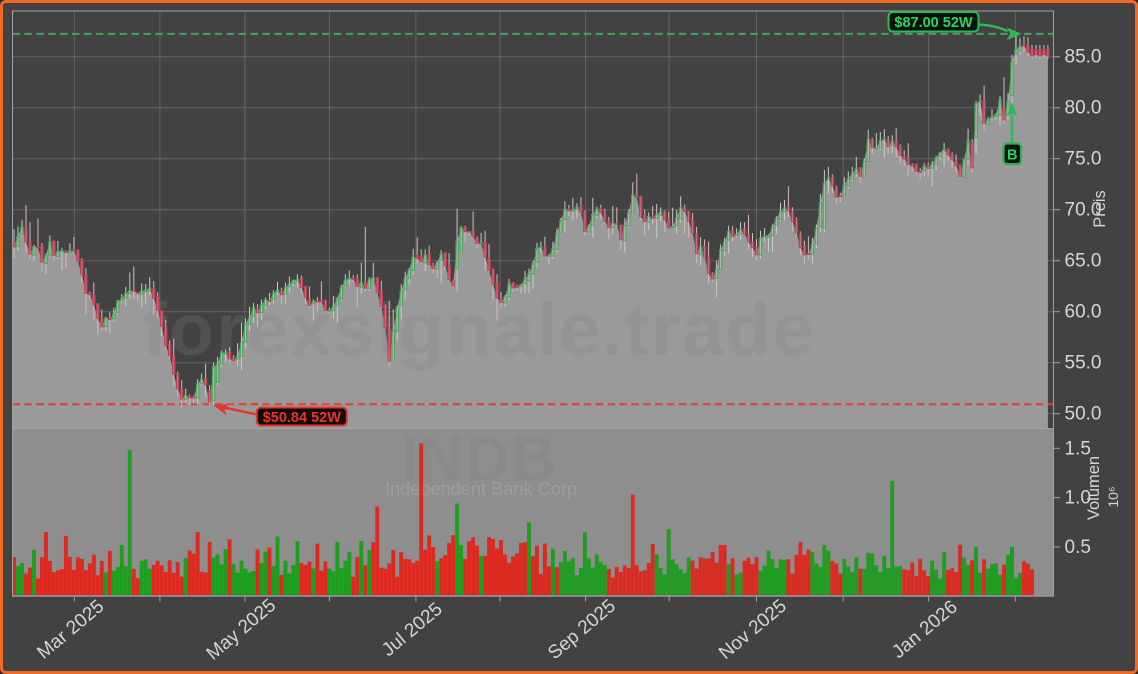 This screenshot has width=1138, height=674. I want to click on svg-text: Preis, so click(1100, 209).